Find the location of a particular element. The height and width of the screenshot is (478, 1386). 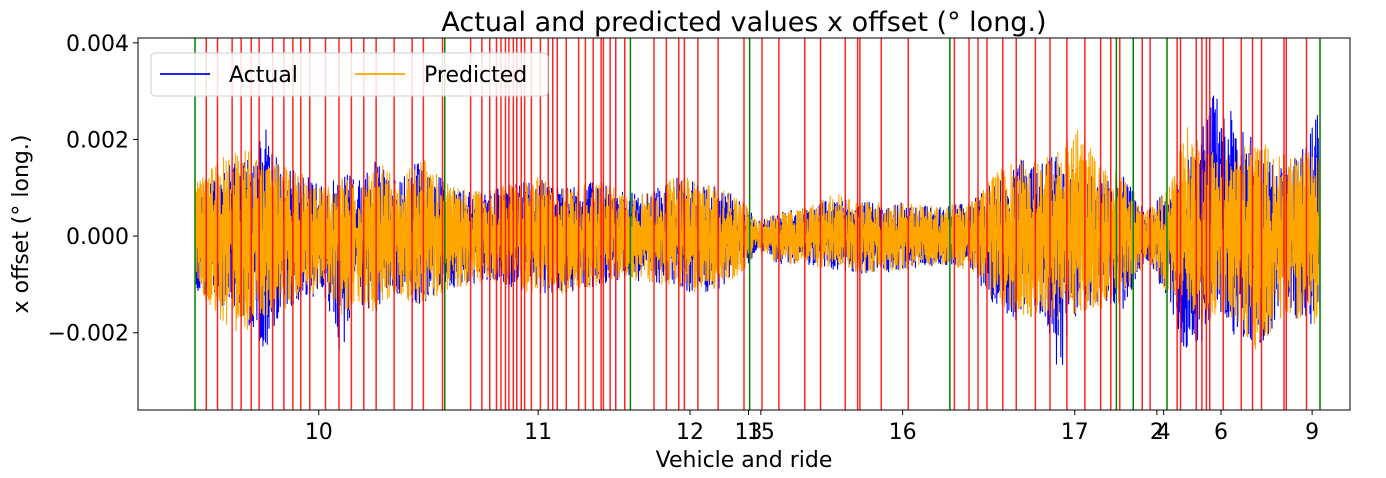

x-tick-label-2: 12 is located at coordinates (690, 432).